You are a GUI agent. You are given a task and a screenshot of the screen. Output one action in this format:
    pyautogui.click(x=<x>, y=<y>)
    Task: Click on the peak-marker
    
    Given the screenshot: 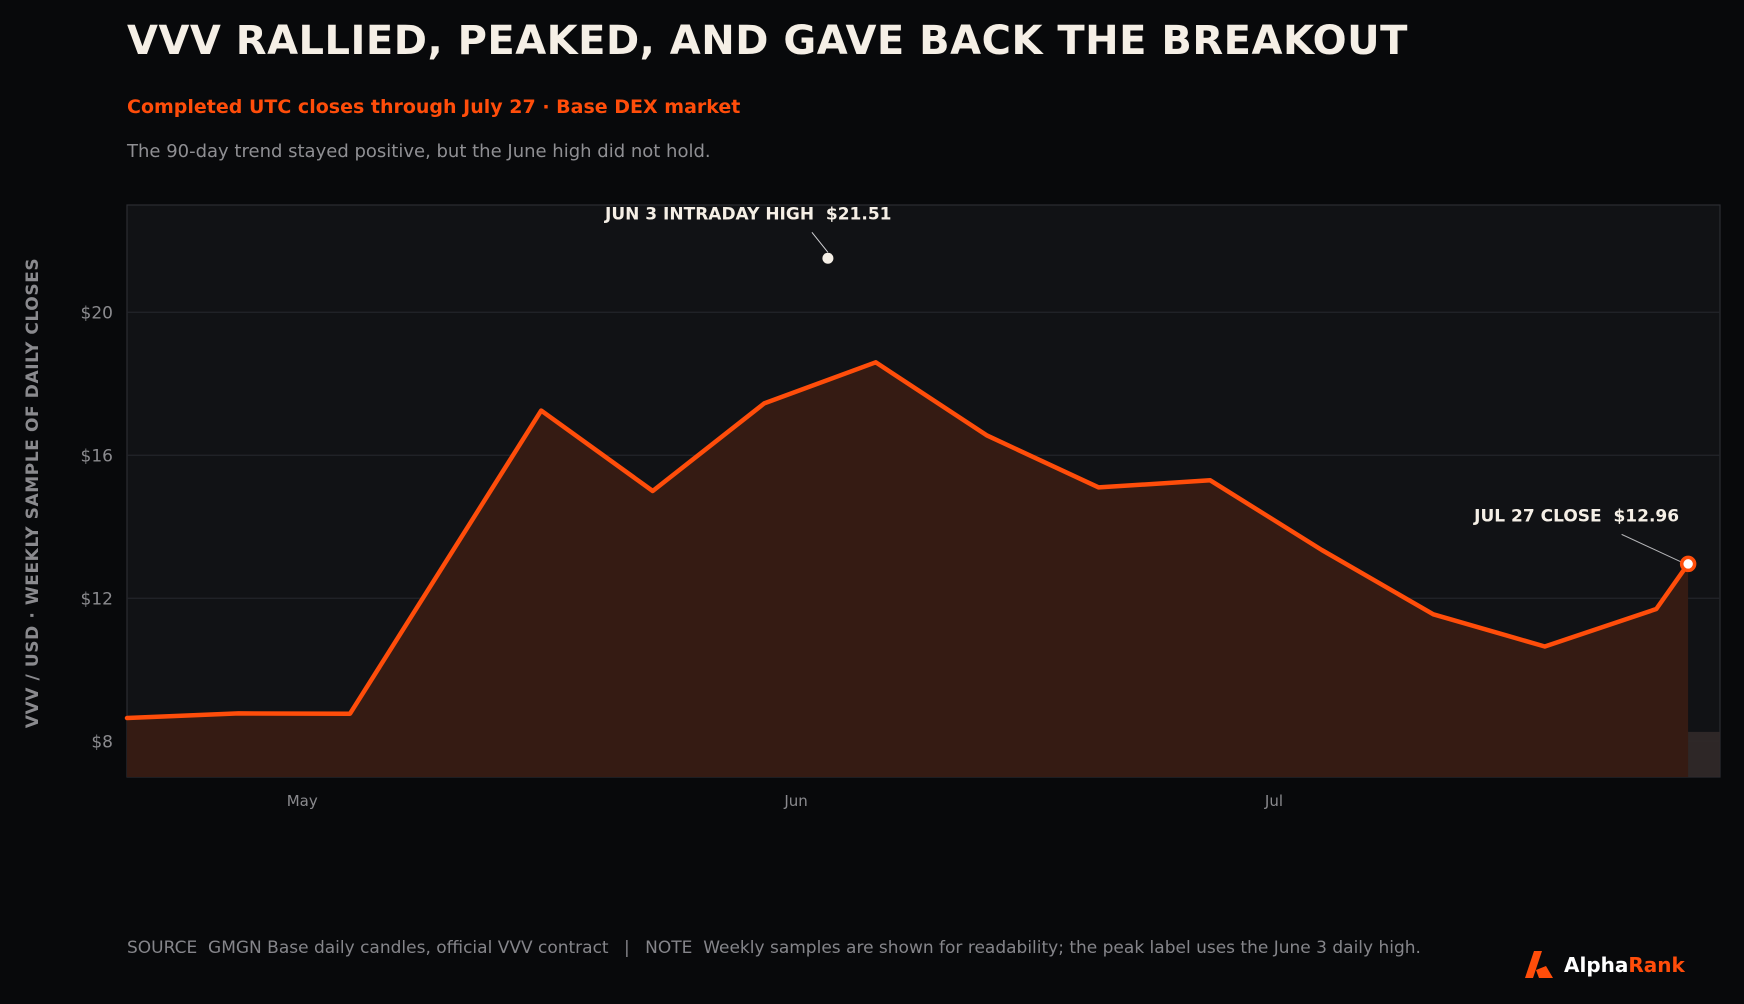 What is the action you would take?
    pyautogui.click(x=828, y=258)
    